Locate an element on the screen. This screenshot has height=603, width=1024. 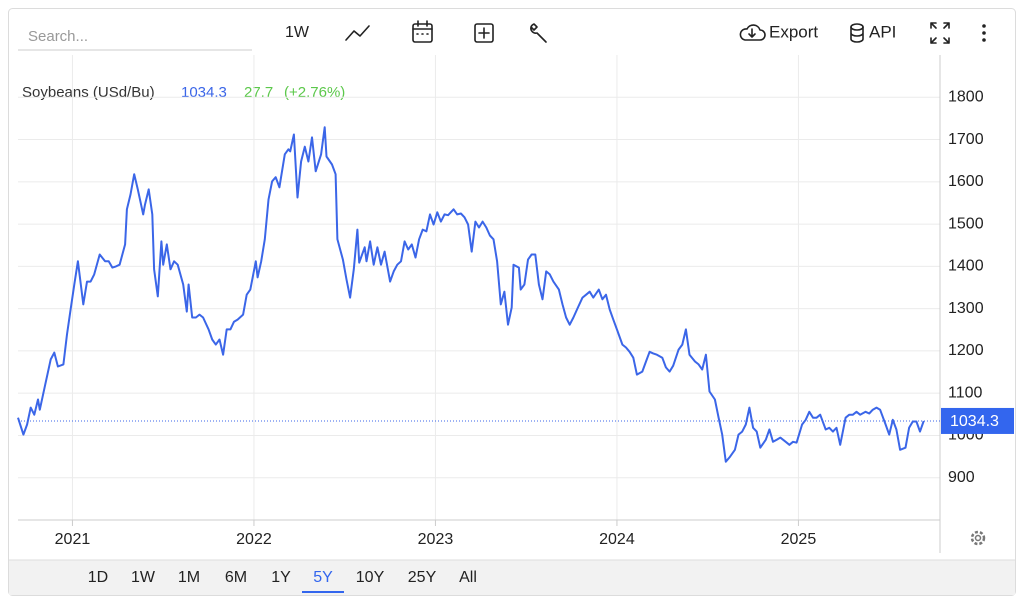
y-tick-label: 1800 is located at coordinates (966, 96).